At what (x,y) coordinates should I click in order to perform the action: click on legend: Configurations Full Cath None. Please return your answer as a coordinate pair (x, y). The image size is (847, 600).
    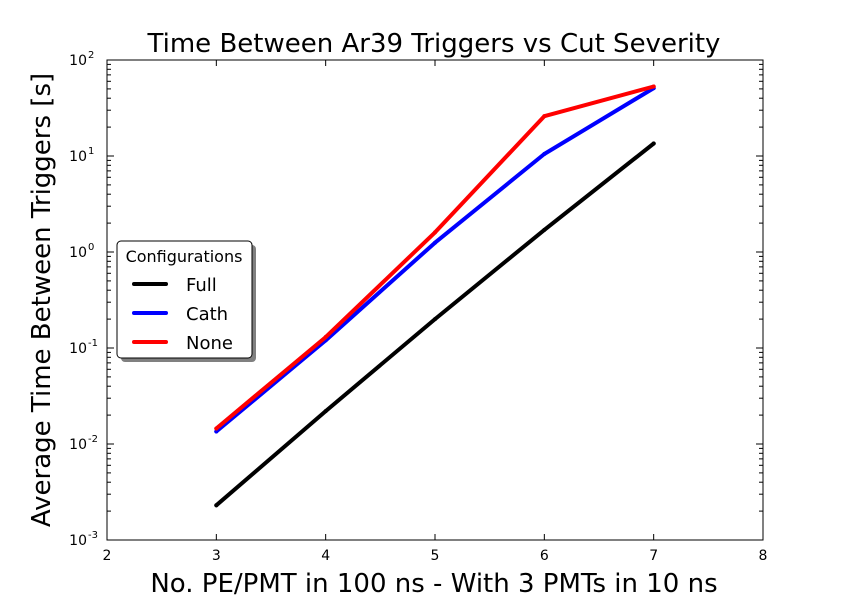
    Looking at the image, I should click on (186, 301).